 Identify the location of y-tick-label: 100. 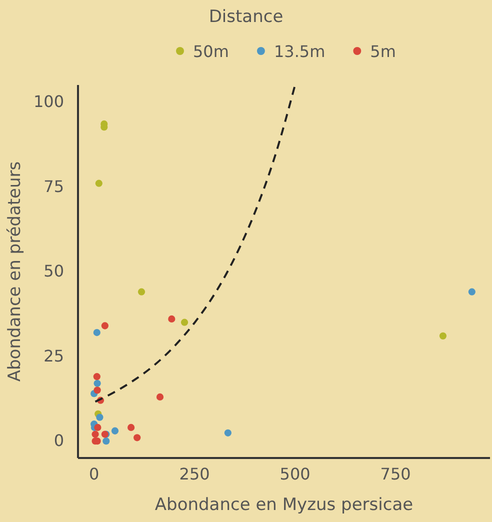
(48, 102).